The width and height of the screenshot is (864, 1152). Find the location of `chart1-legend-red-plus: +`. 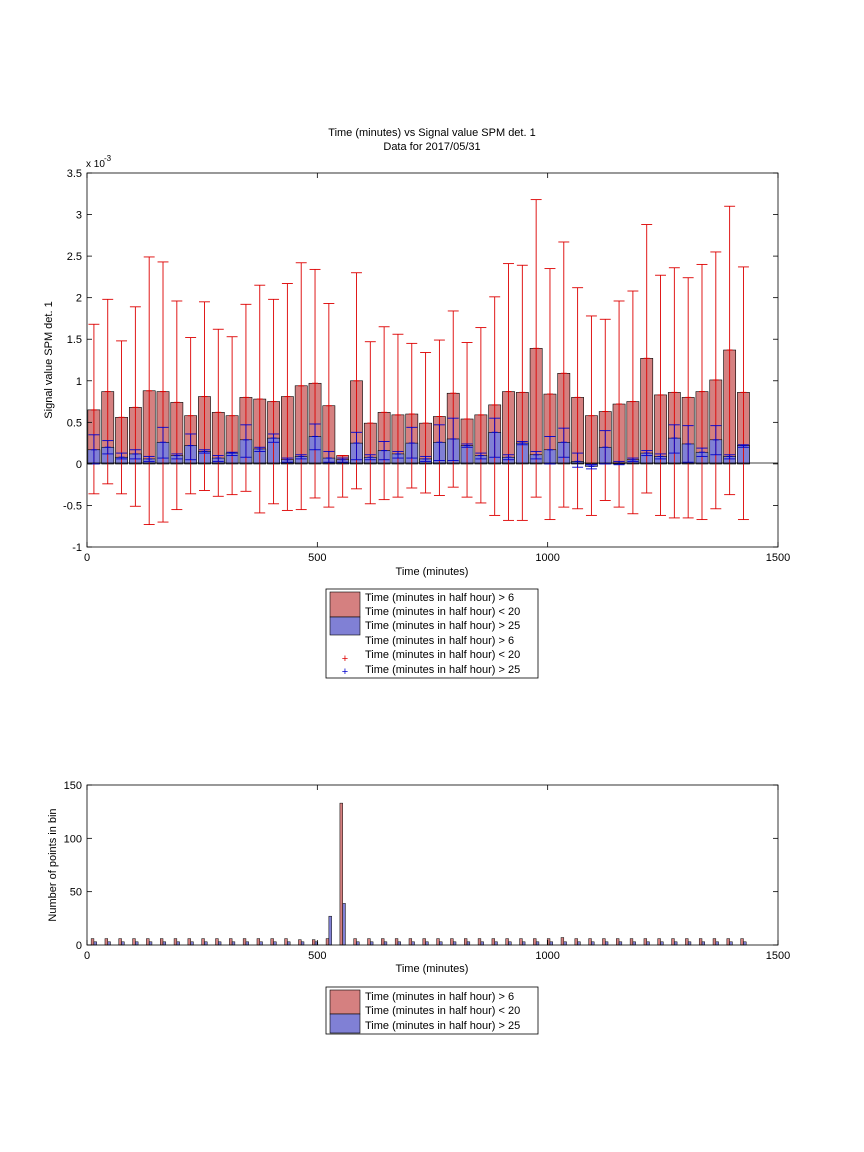

chart1-legend-red-plus: + is located at coordinates (345, 659).